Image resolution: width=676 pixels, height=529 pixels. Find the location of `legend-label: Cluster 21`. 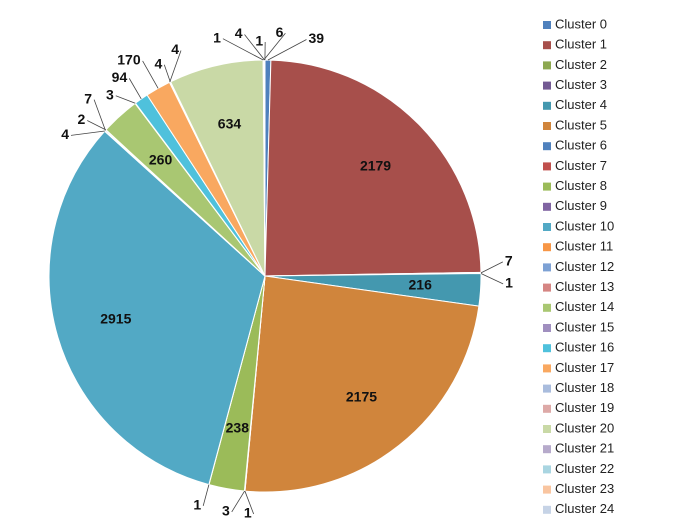

legend-label: Cluster 21 is located at coordinates (584, 448).